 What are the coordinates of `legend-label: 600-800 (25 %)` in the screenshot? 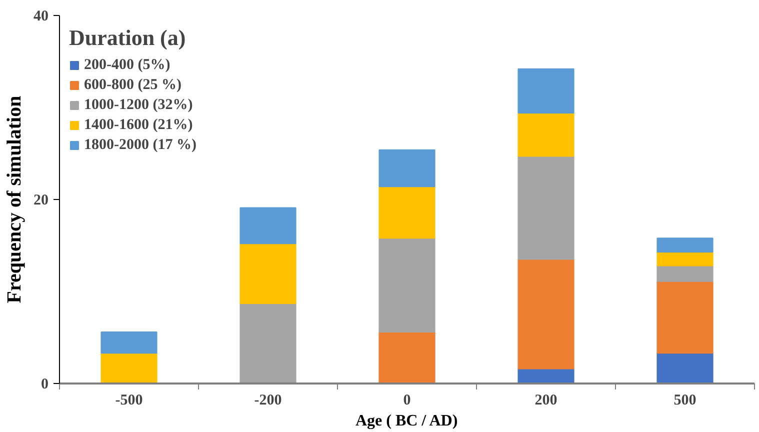 It's located at (133, 85).